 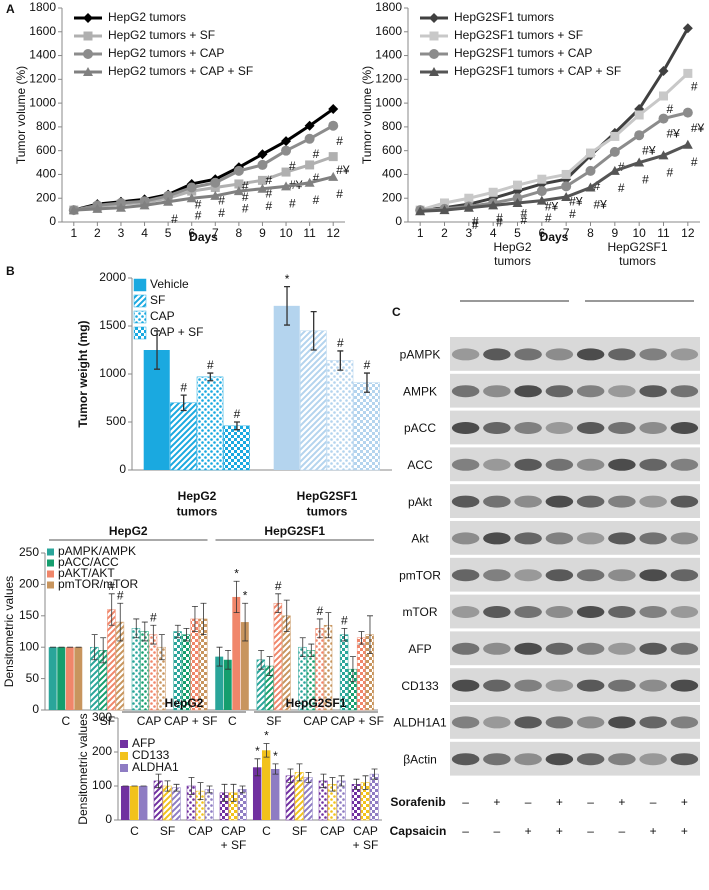 What do you see at coordinates (203, 237) in the screenshot?
I see `x-axis-title: Days` at bounding box center [203, 237].